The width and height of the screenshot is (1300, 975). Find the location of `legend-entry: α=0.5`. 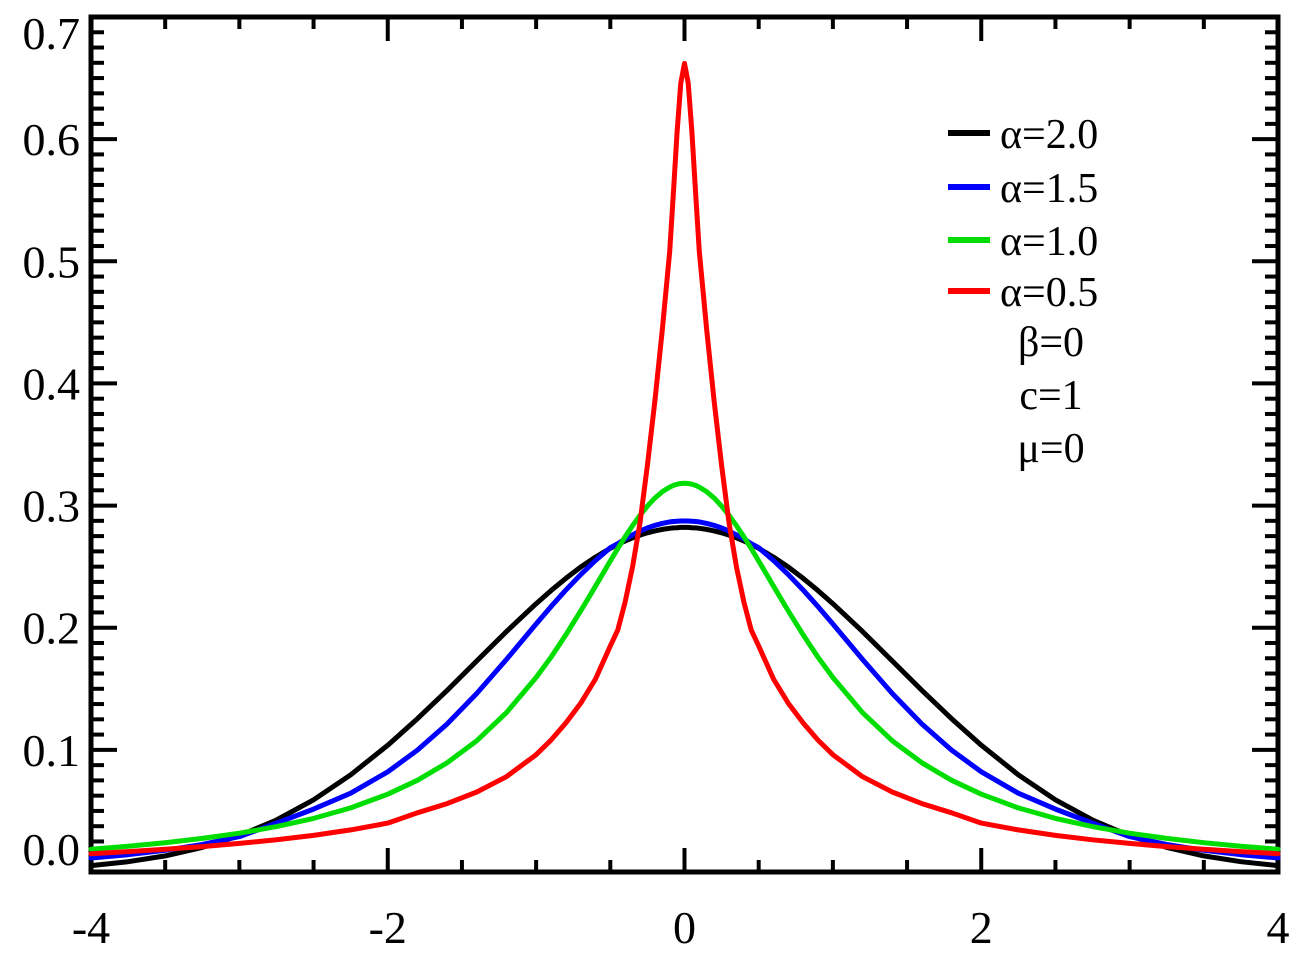

legend-entry: α=0.5 is located at coordinates (1023, 293).